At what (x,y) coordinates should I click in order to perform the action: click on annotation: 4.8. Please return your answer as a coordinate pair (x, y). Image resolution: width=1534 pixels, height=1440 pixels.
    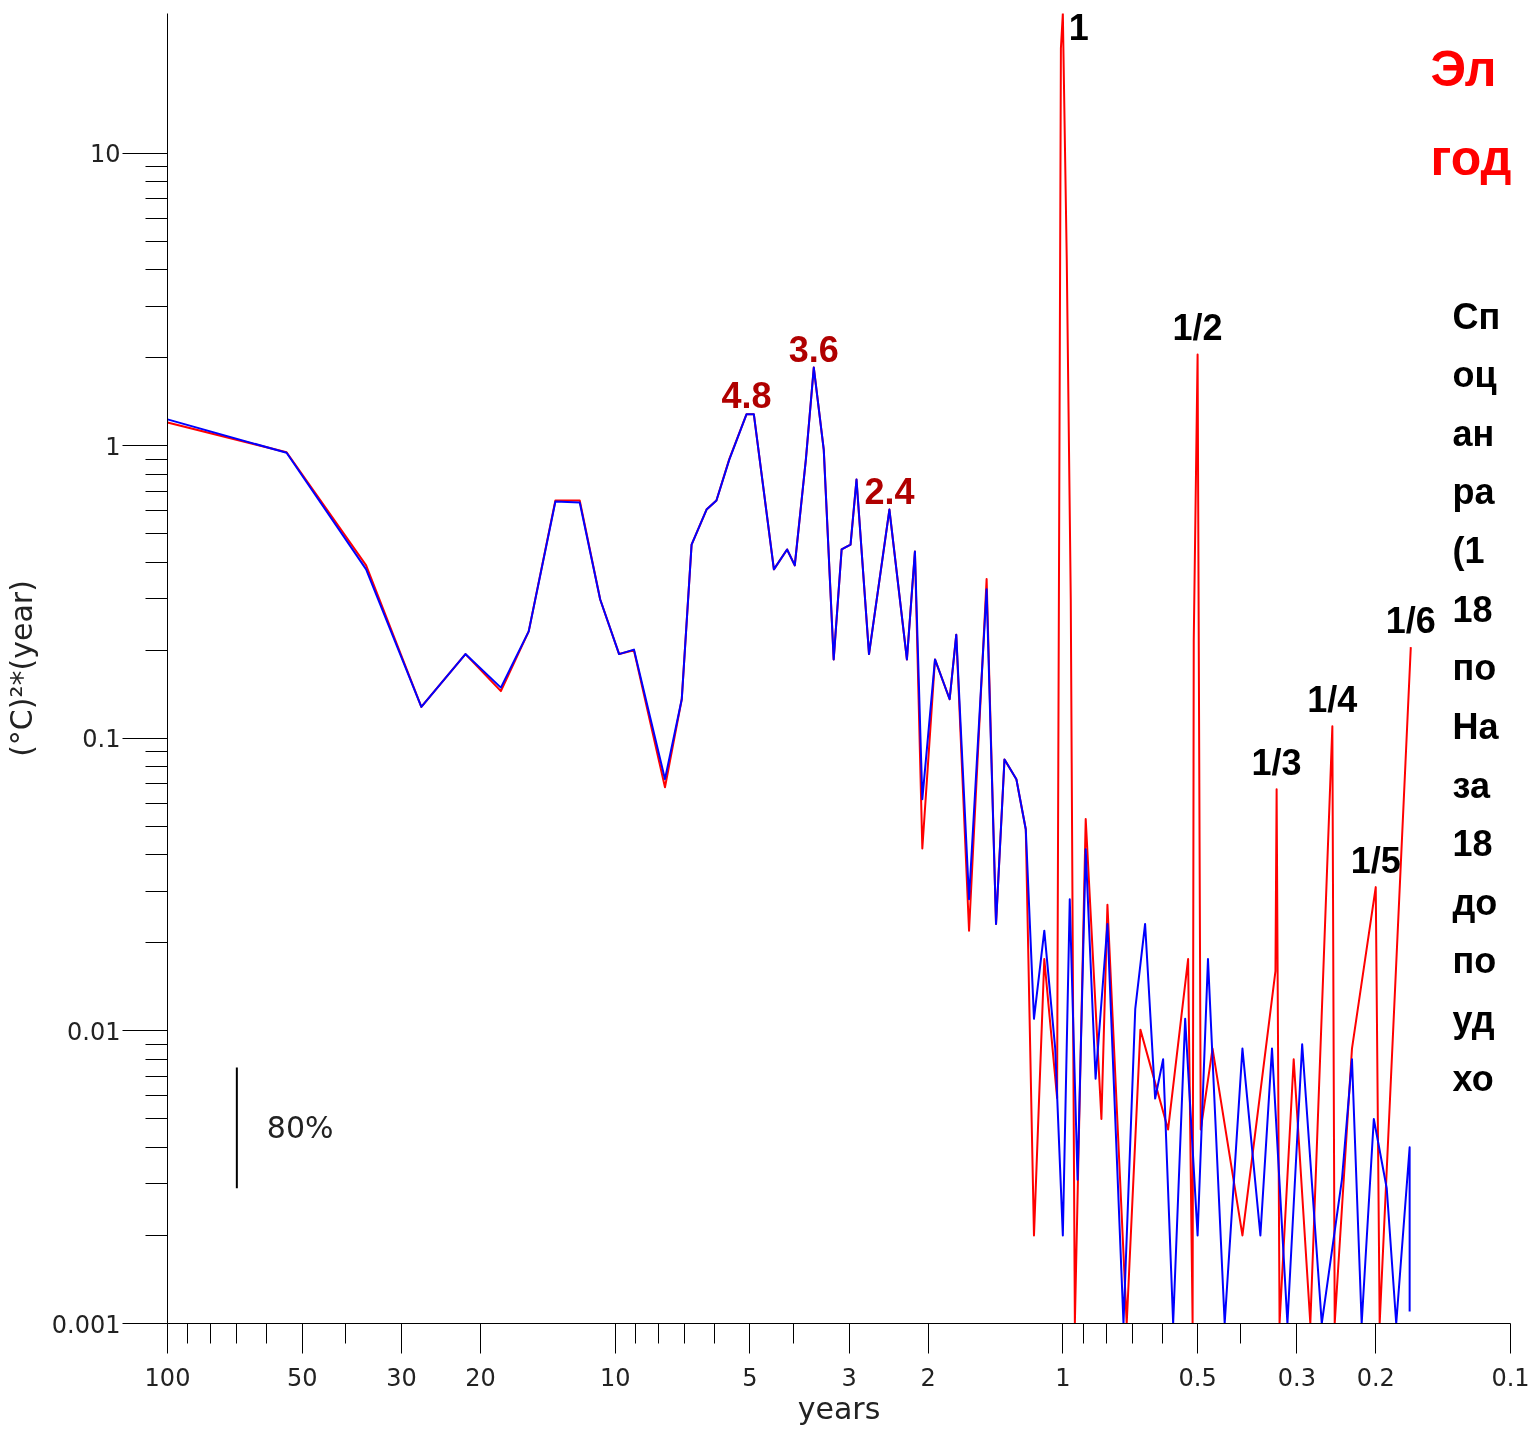
    Looking at the image, I should click on (746, 396).